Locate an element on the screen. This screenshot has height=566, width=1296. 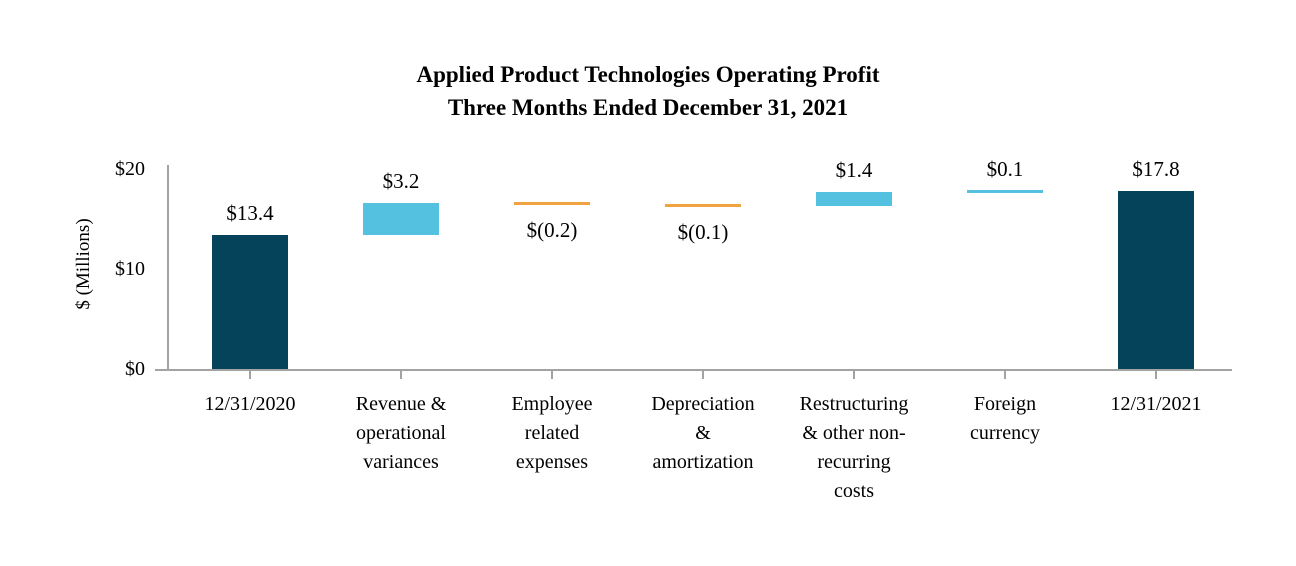
y-axis-tick-label: $0 is located at coordinates (135, 369).